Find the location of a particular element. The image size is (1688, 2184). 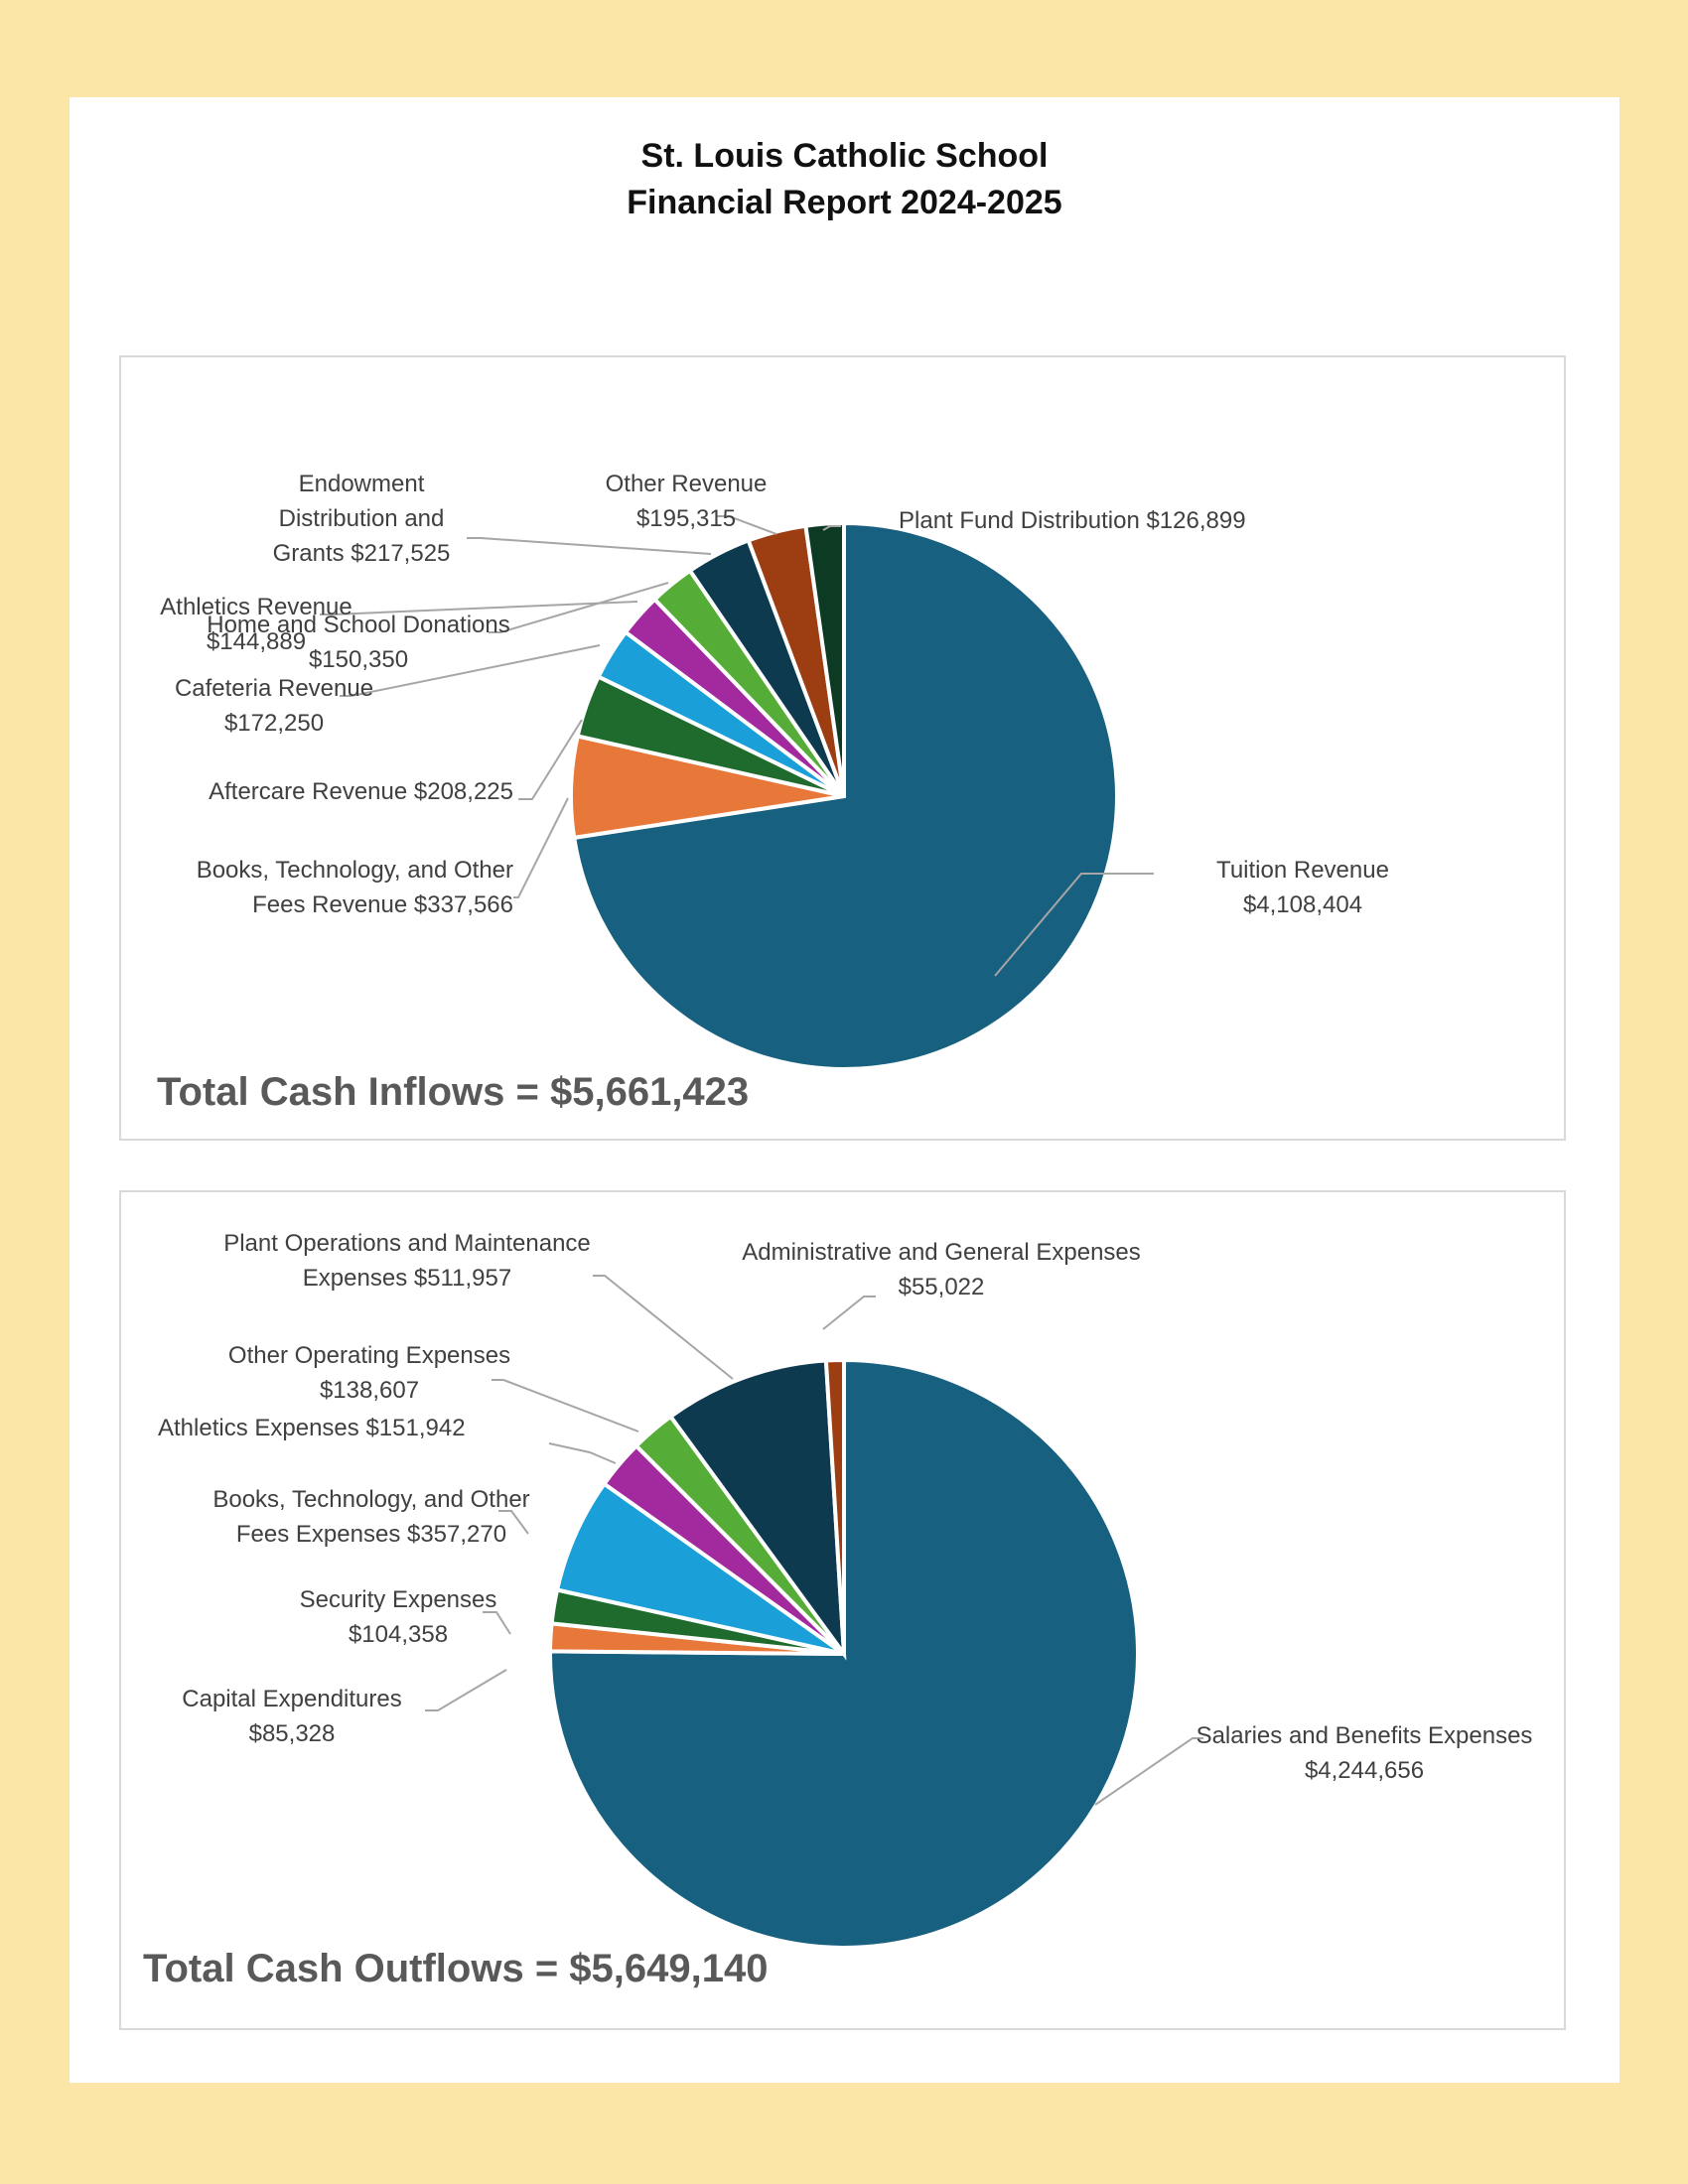

data-label-line: Home and School Donations is located at coordinates (358, 625).